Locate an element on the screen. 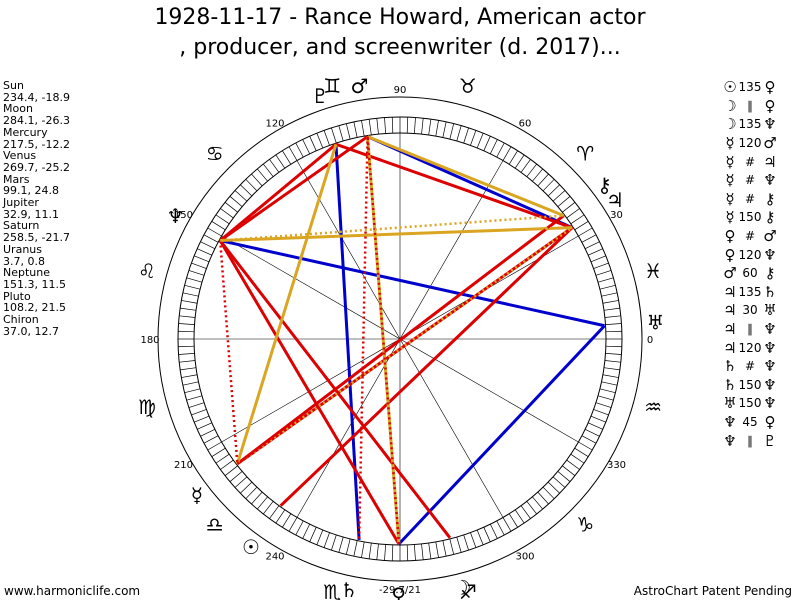  aspect-row: ♀ 120 ♆ is located at coordinates (757, 254).